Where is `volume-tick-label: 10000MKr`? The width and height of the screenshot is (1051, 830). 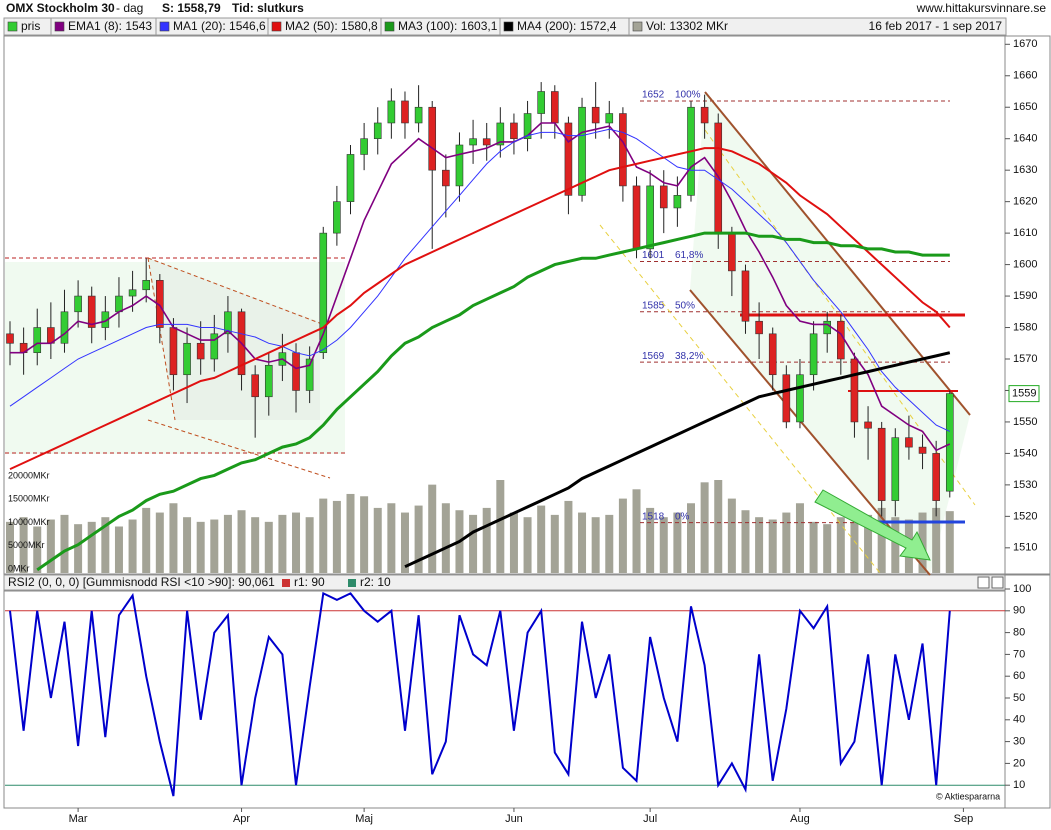
volume-tick-label: 10000MKr is located at coordinates (29, 522).